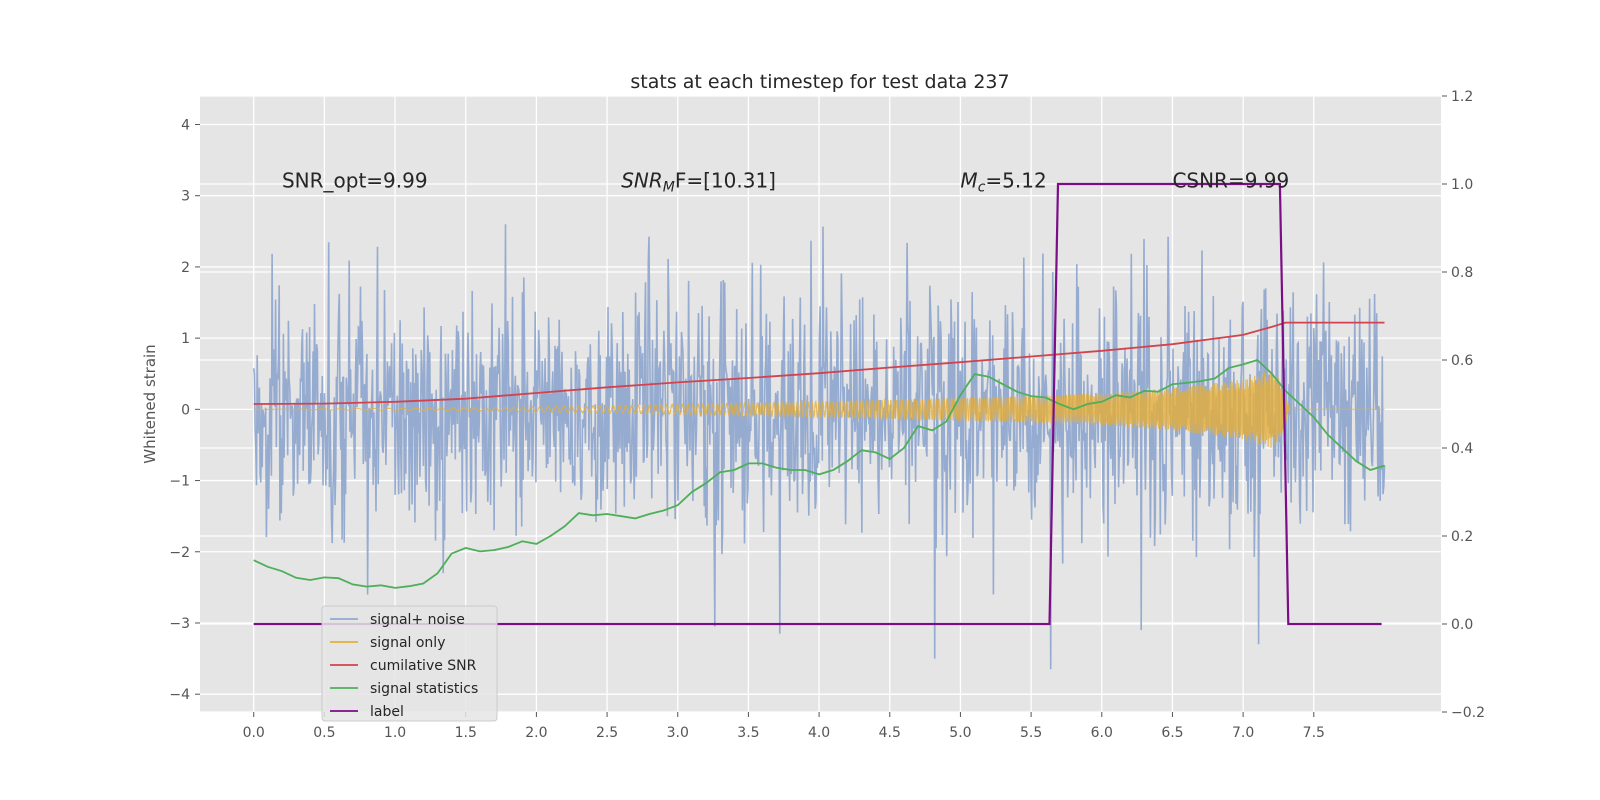 This screenshot has height=800, width=1600. What do you see at coordinates (424, 689) in the screenshot?
I see `legend-entry: signal statistics` at bounding box center [424, 689].